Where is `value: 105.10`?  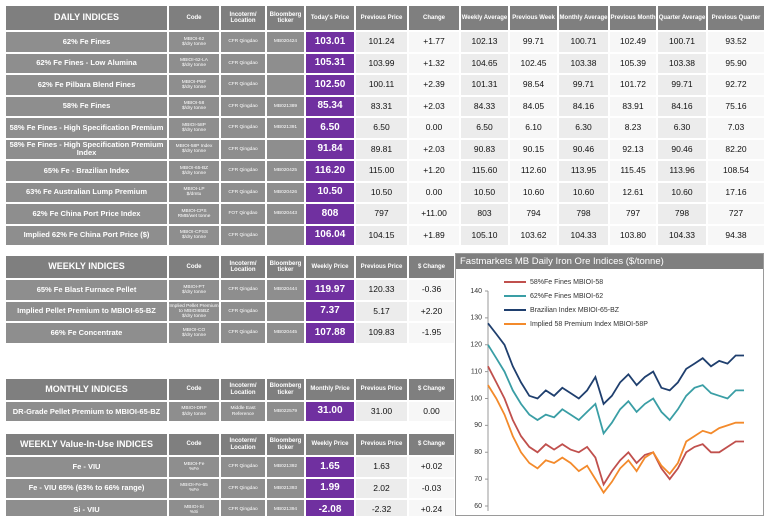 value: 105.10 is located at coordinates (484, 235).